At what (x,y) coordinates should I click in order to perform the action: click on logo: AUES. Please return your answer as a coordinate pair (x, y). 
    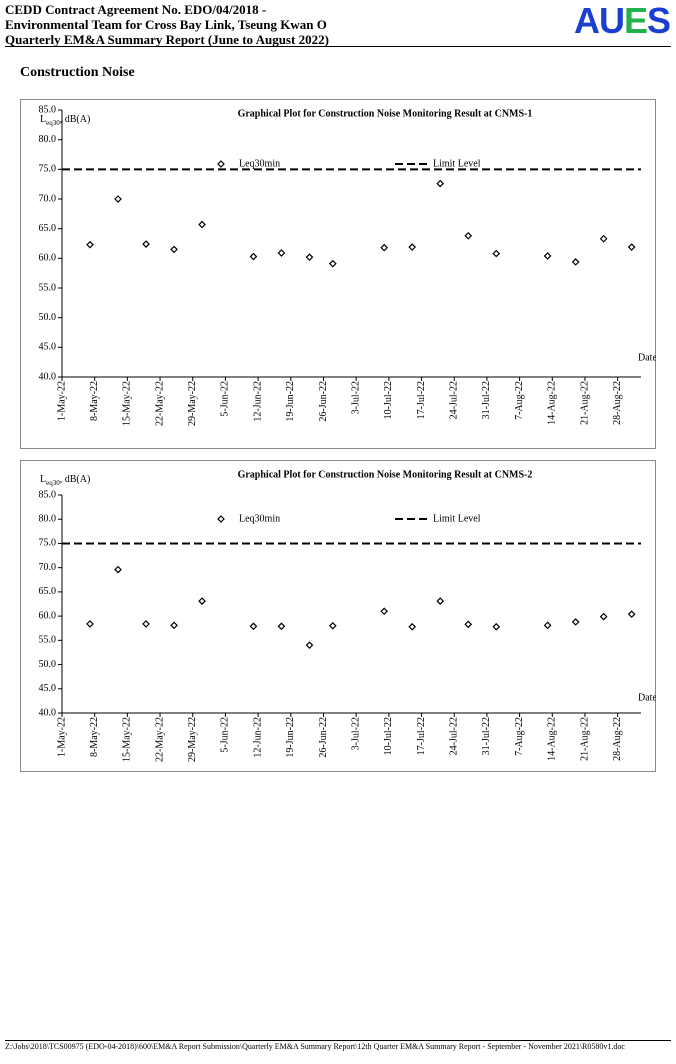
    Looking at the image, I should click on (622, 21).